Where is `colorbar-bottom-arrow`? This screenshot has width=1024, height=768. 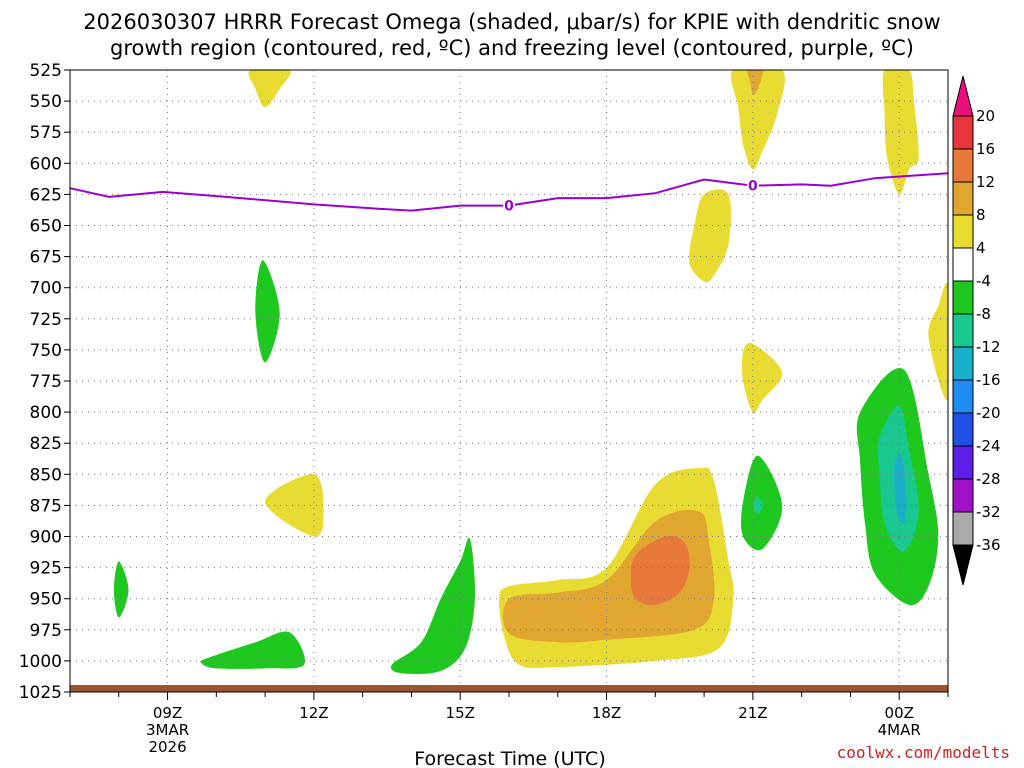 colorbar-bottom-arrow is located at coordinates (963, 565).